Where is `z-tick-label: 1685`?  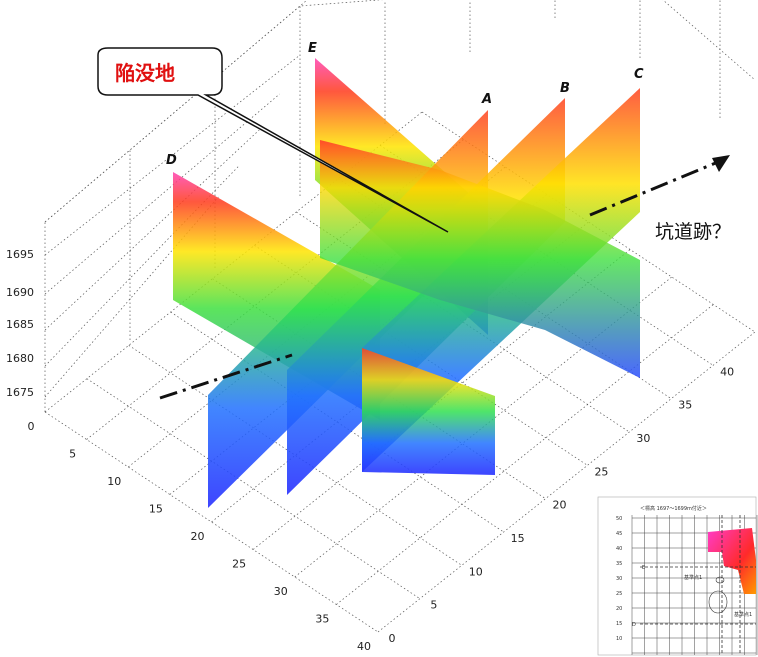
z-tick-label: 1685 is located at coordinates (20, 324).